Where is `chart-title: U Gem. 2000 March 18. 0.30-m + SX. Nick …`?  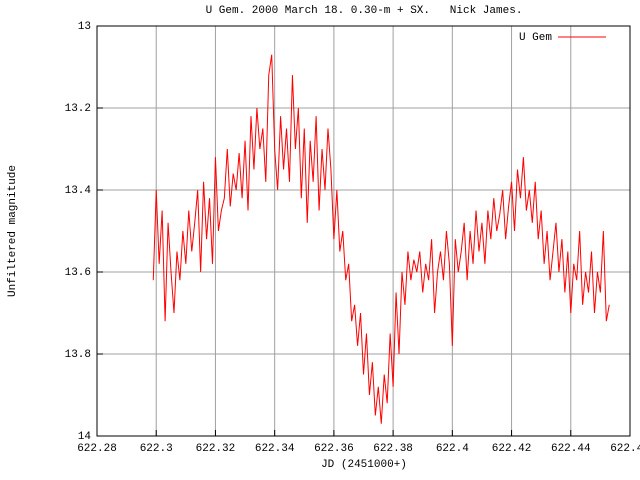
chart-title: U Gem. 2000 March 18. 0.30-m + SX. Nick … is located at coordinates (364, 11).